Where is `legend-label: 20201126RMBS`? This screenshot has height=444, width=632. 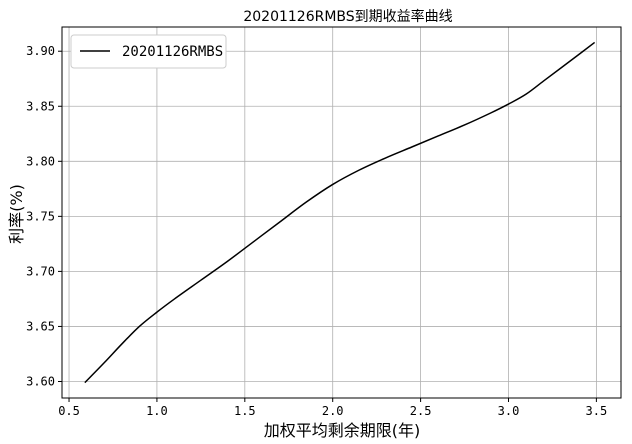 legend-label: 20201126RMBS is located at coordinates (172, 52).